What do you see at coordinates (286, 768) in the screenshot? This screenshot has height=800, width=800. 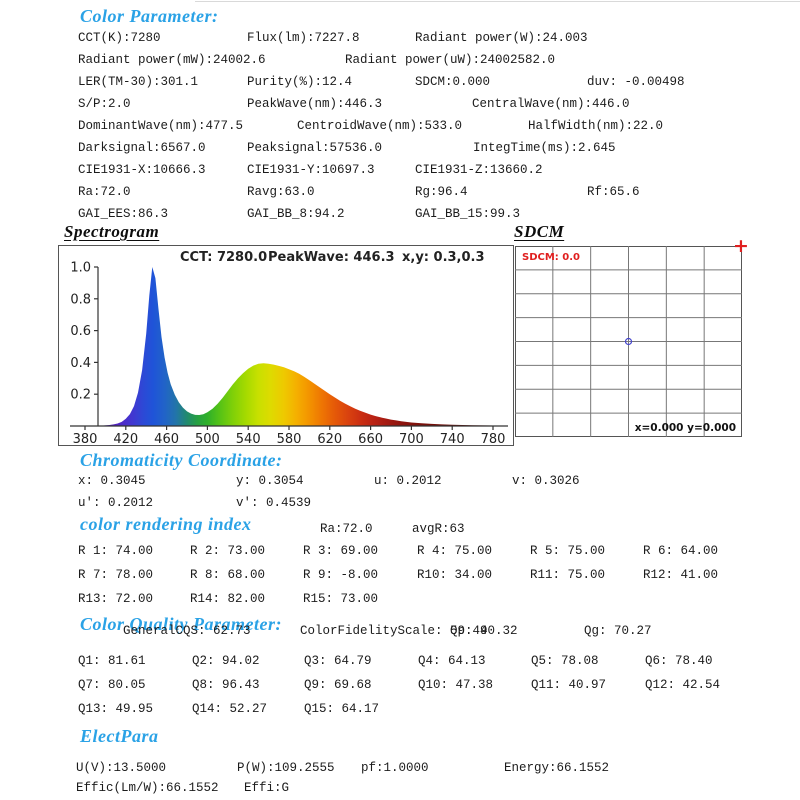 I see `param-text: P(W):109.2555` at bounding box center [286, 768].